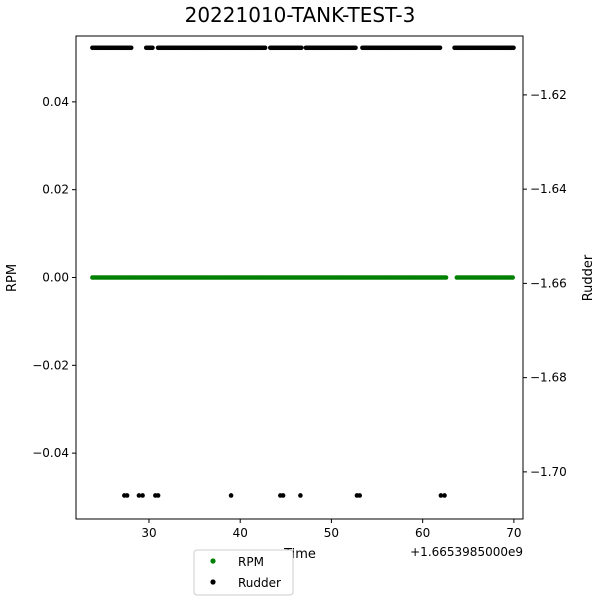 The width and height of the screenshot is (600, 600). I want to click on legend-label-rudder: Rudder, so click(259, 583).